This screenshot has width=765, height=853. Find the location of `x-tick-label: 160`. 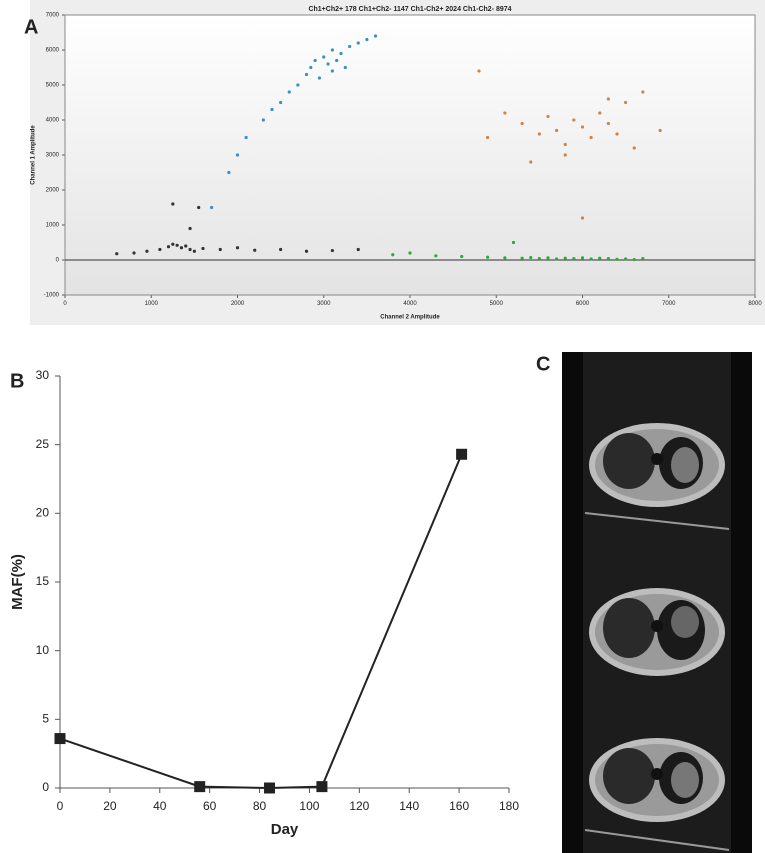

x-tick-label: 160 is located at coordinates (459, 806).